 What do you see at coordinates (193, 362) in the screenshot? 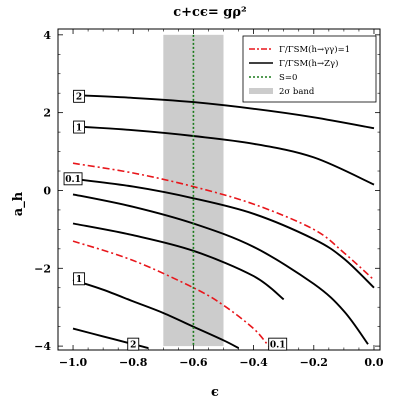
I see `x-tick-label: −0.6` at bounding box center [193, 362].